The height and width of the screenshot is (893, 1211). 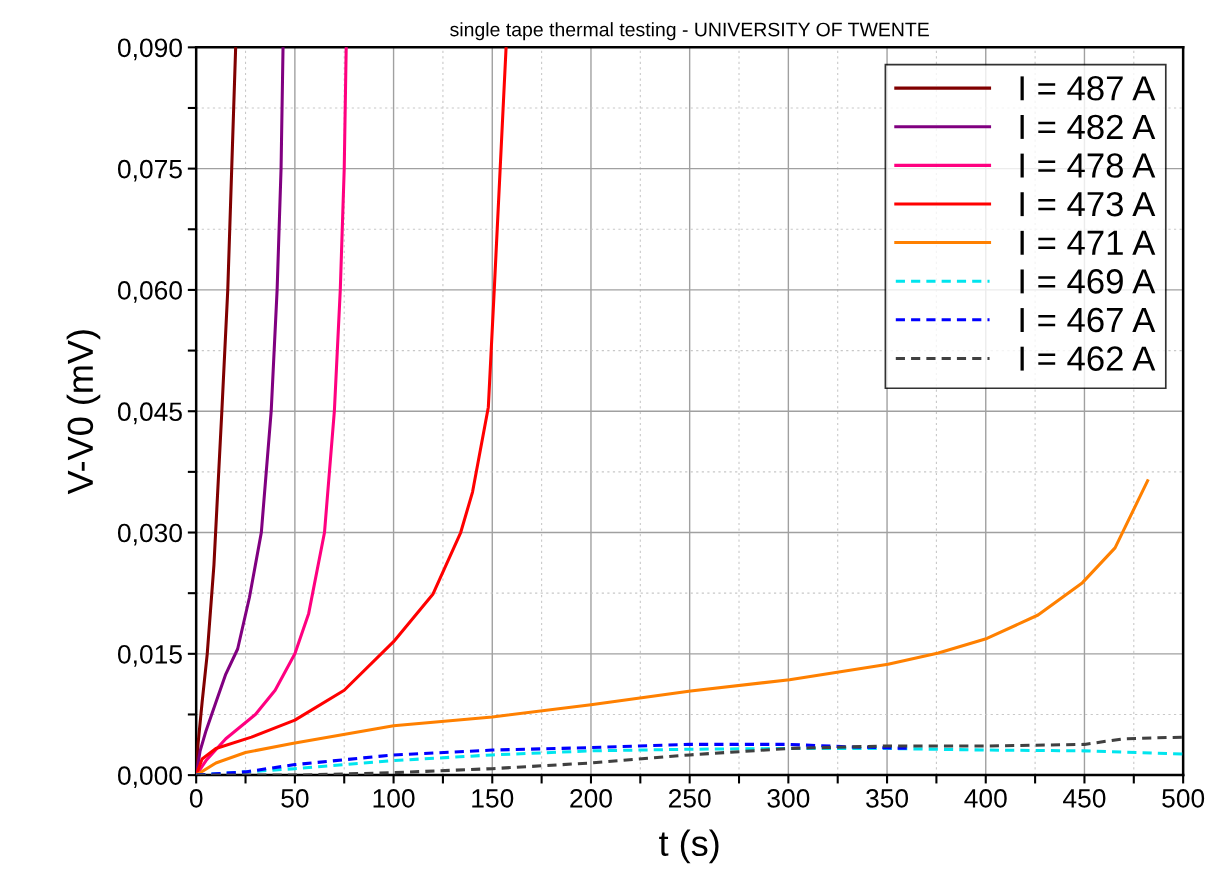 I want to click on y-tick-label: 0,015, so click(x=149, y=655).